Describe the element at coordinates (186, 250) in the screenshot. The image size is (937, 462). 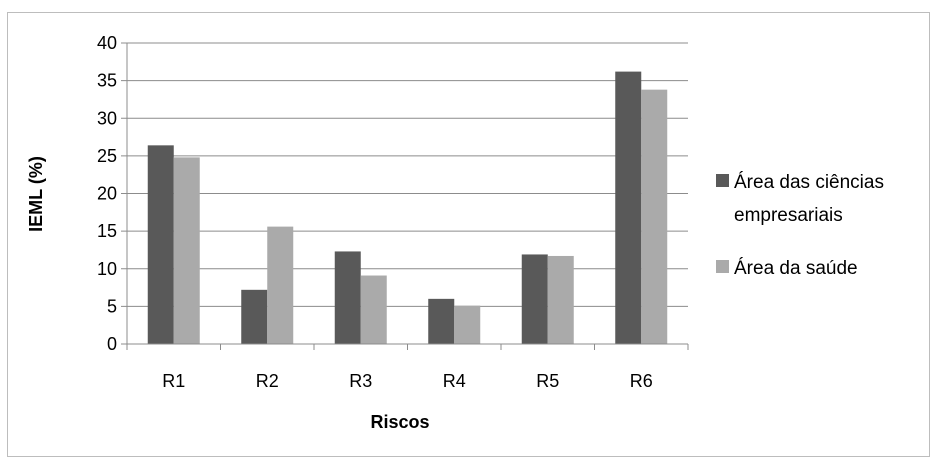
I see `bar-saude-r1` at that location.